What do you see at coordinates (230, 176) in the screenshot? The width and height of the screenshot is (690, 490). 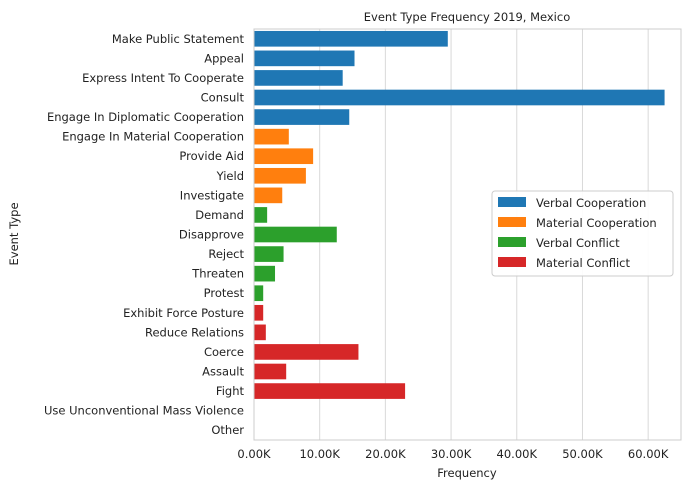 I see `y-tick-label: Yield` at bounding box center [230, 176].